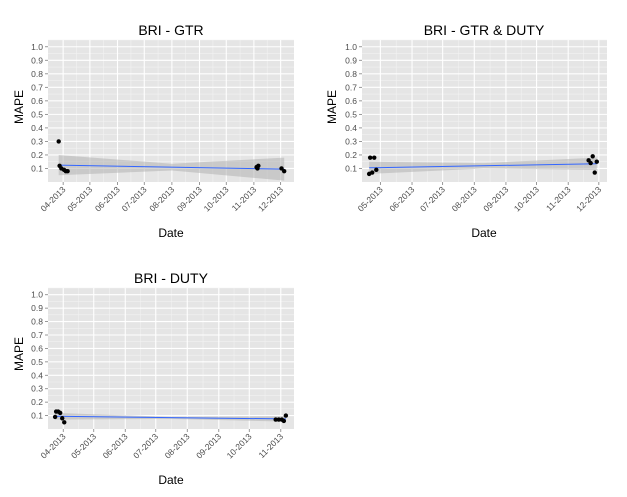 Image resolution: width=627 pixels, height=497 pixels. What do you see at coordinates (484, 30) in the screenshot?
I see `chart-title: BRI - GTR & DUTY` at bounding box center [484, 30].